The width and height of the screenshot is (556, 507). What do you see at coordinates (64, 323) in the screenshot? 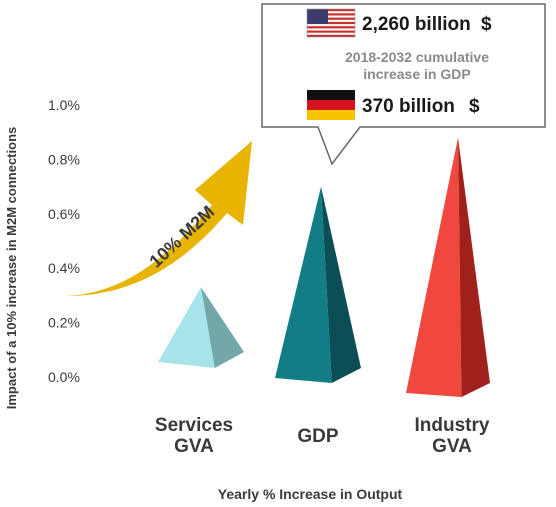
I see `y-tick-label: 0.2%` at bounding box center [64, 323].